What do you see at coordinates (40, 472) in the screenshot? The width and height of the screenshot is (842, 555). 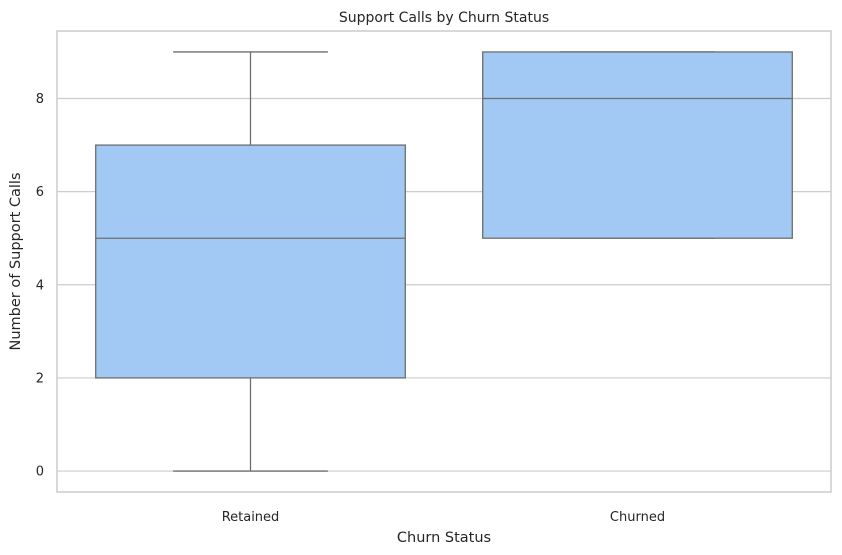 I see `y-tick-label: 0` at bounding box center [40, 472].